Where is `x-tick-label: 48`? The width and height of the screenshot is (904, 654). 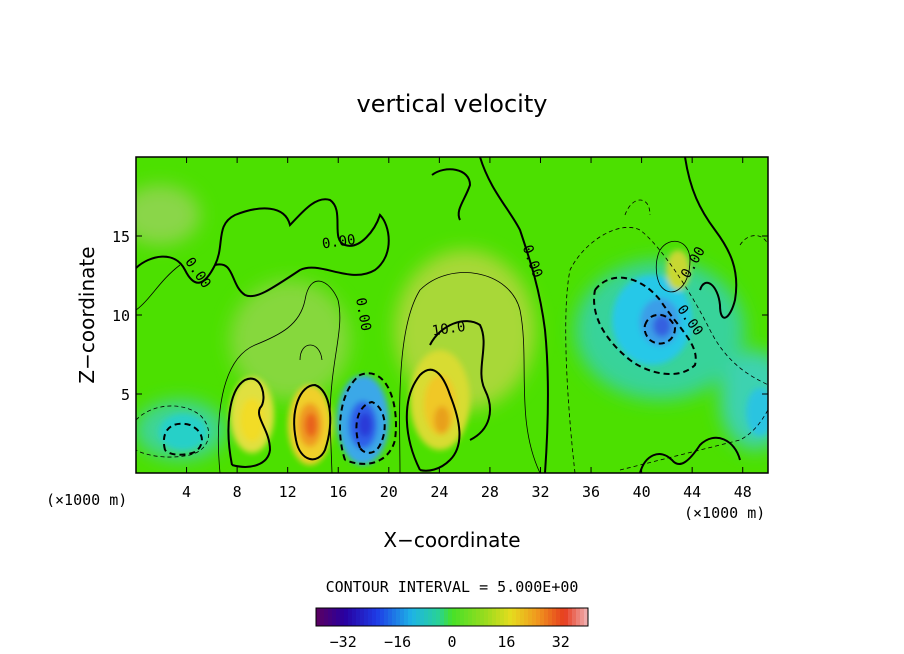 x-tick-label: 48 is located at coordinates (743, 492).